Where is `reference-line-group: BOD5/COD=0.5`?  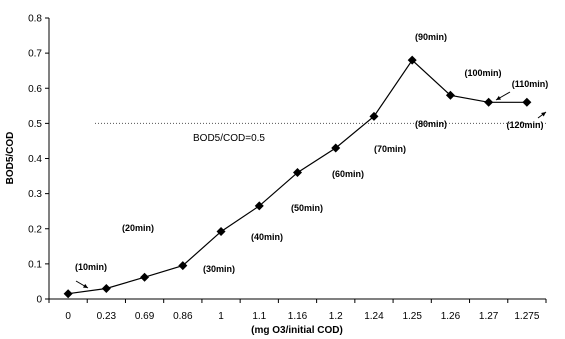 reference-line-group: BOD5/COD=0.5 is located at coordinates (320, 133).